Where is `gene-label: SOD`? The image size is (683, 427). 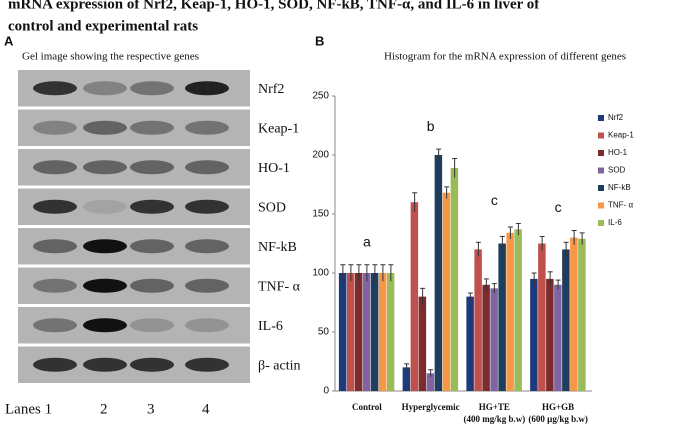 gene-label: SOD is located at coordinates (272, 207).